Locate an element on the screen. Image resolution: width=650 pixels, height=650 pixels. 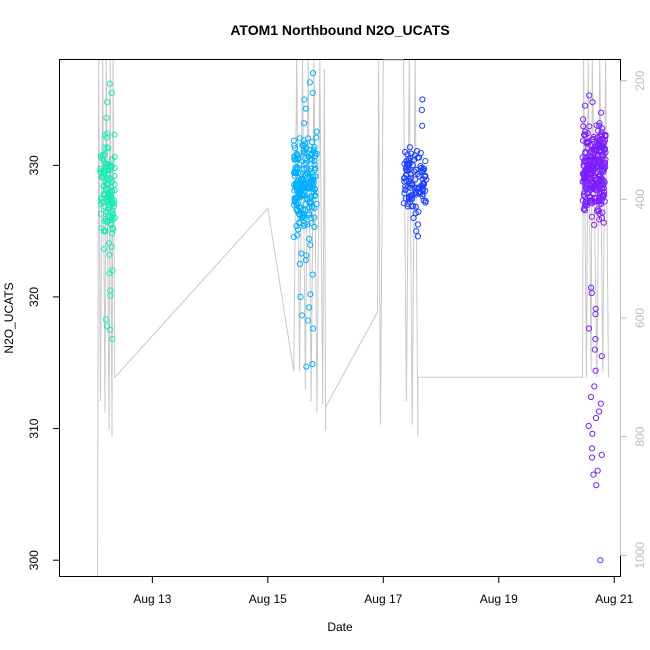
x-tick-label: Aug 19 is located at coordinates (499, 599).